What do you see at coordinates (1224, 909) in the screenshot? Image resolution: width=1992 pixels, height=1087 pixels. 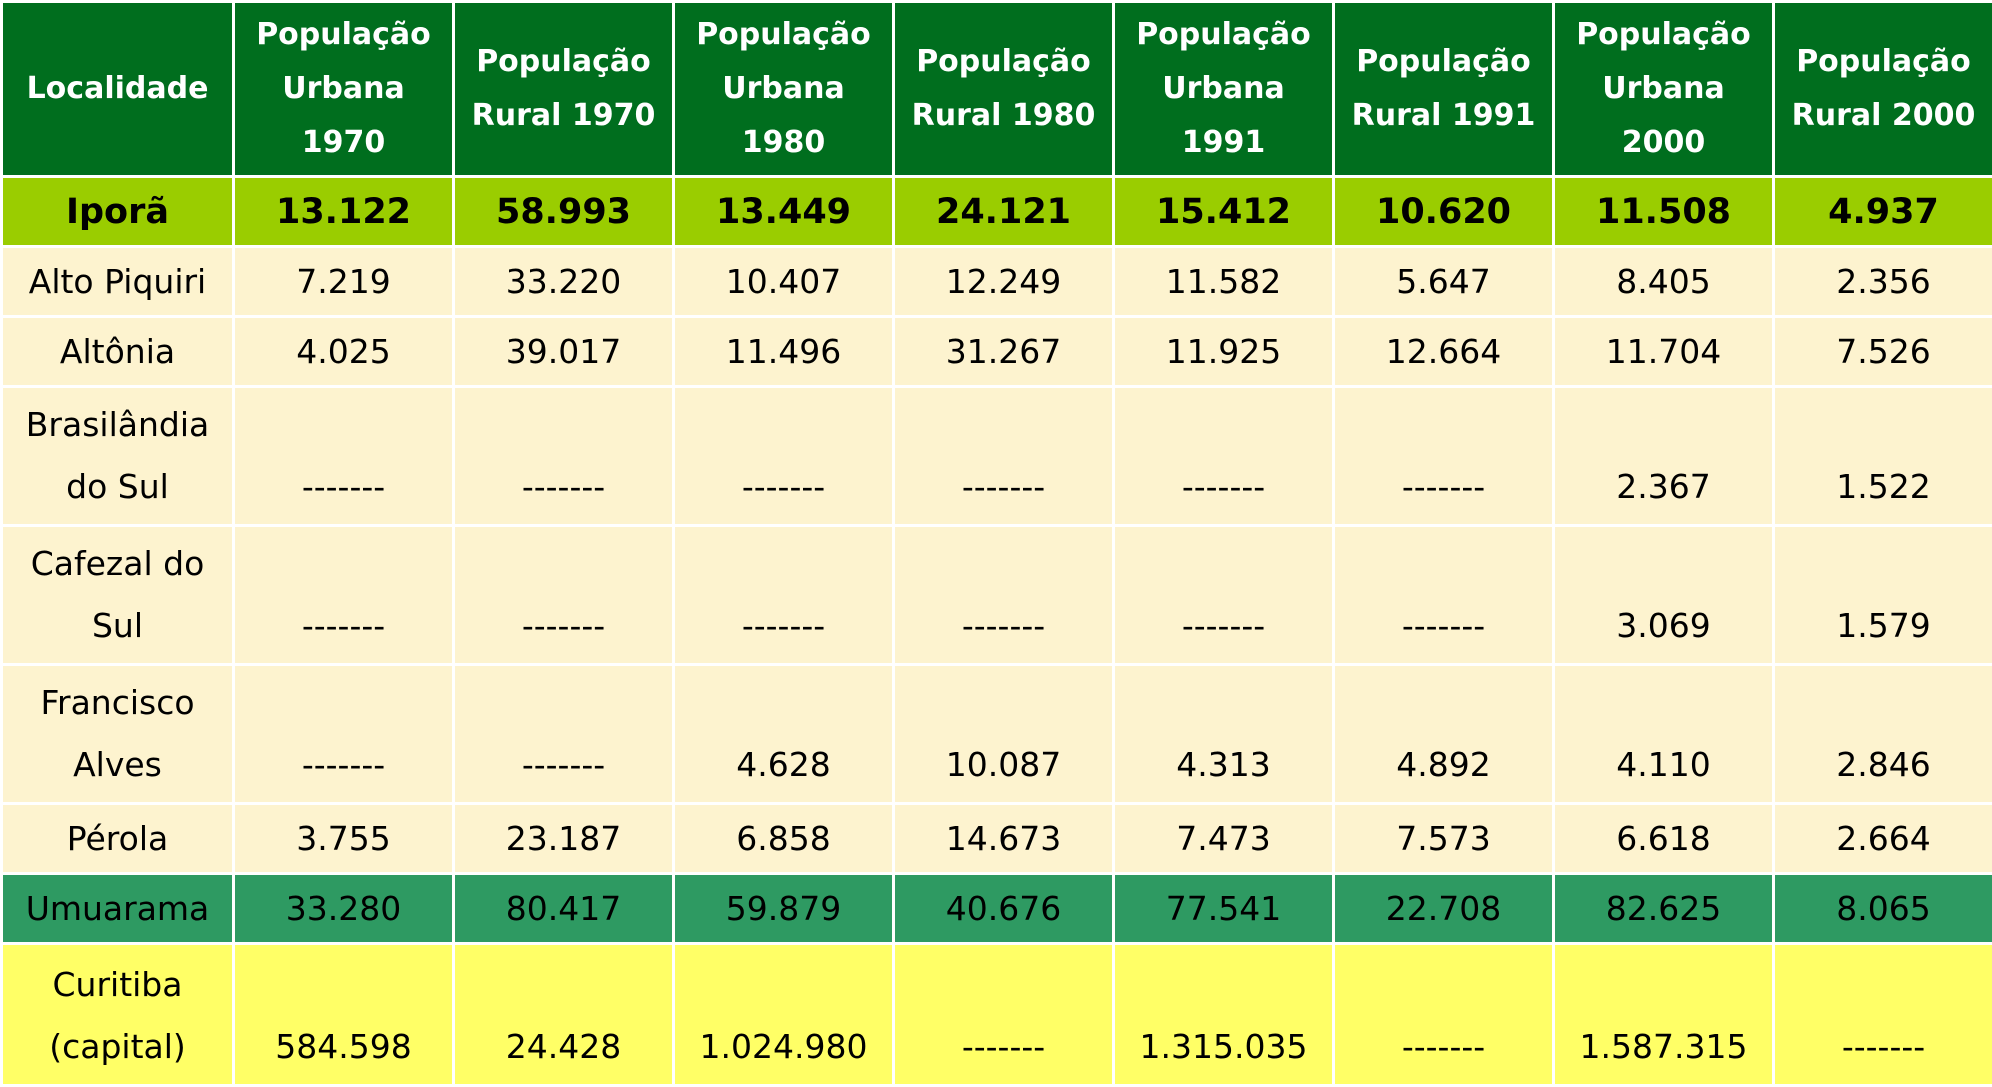 I see `table-cell: 77.541` at bounding box center [1224, 909].